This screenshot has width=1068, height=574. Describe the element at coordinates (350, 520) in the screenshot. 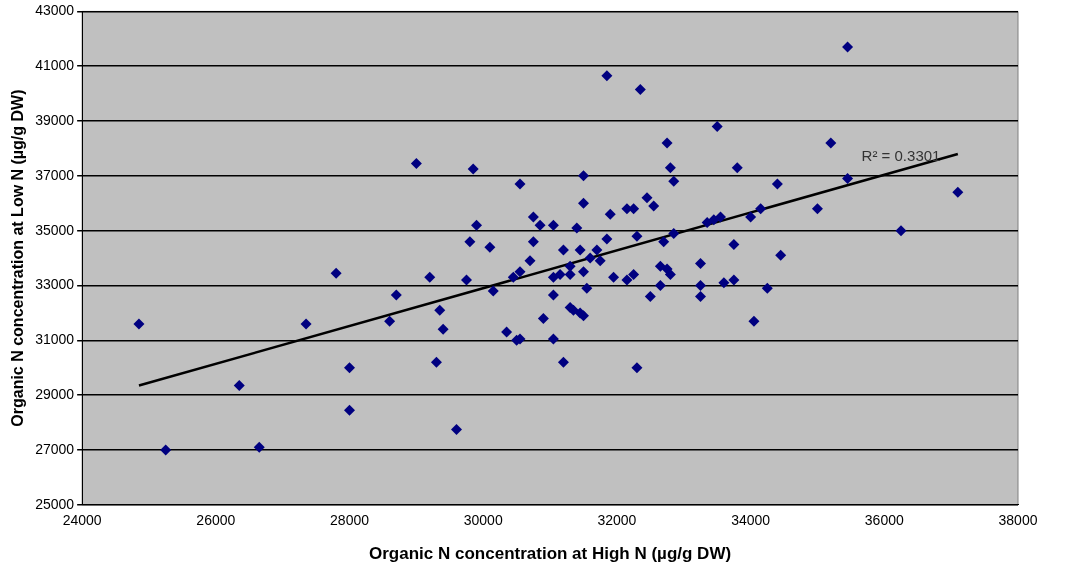

I see `x-tick-label: 28000` at that location.